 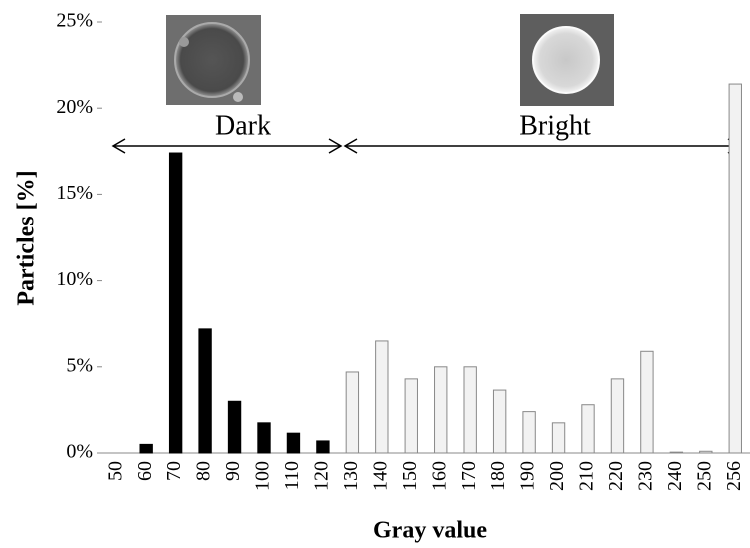 What do you see at coordinates (213, 60) in the screenshot?
I see `dark-particle-image` at bounding box center [213, 60].